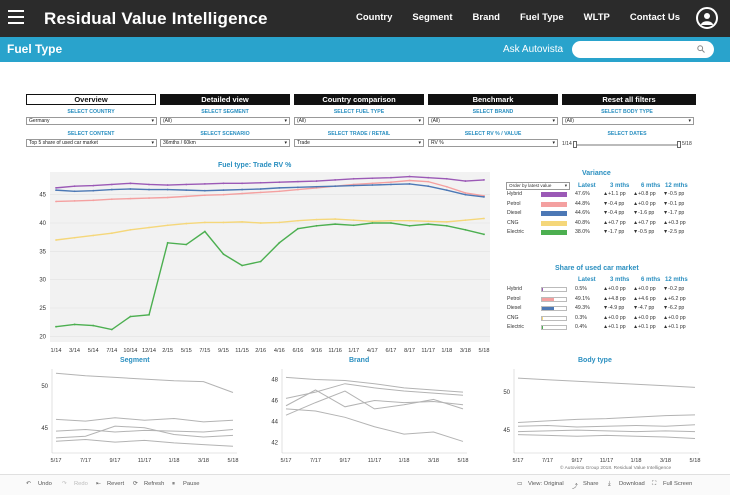  I want to click on table-row: CNG 40.8% ▲+0.7 pp ▲+0.7 pp ▲+0.3 pp, so click(599, 223).